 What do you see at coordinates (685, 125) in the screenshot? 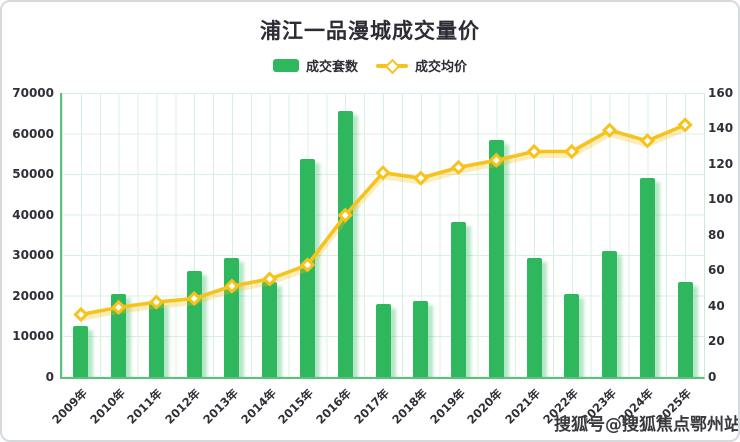
I see `marker-2025年` at bounding box center [685, 125].